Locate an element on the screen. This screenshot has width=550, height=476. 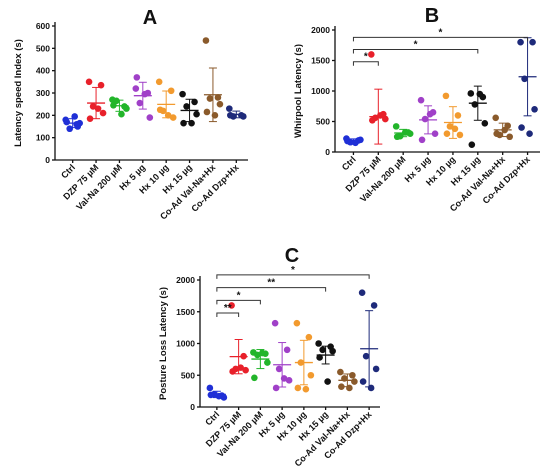
significance-label: ** is located at coordinates (228, 308).